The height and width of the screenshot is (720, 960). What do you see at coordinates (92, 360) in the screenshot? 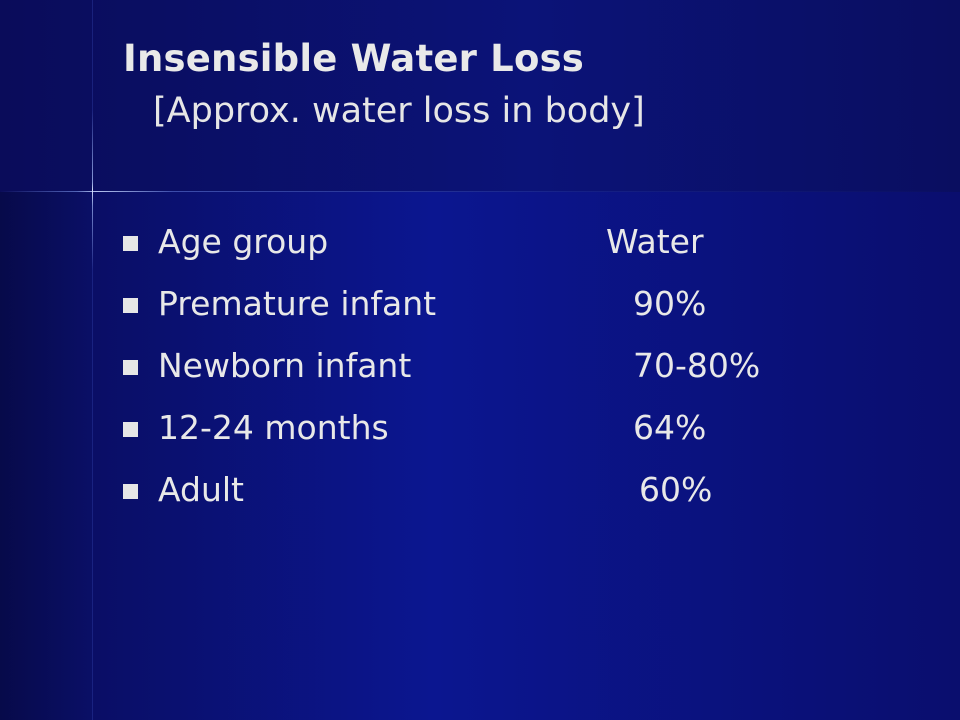
I see `vertical-divider-line` at bounding box center [92, 360].